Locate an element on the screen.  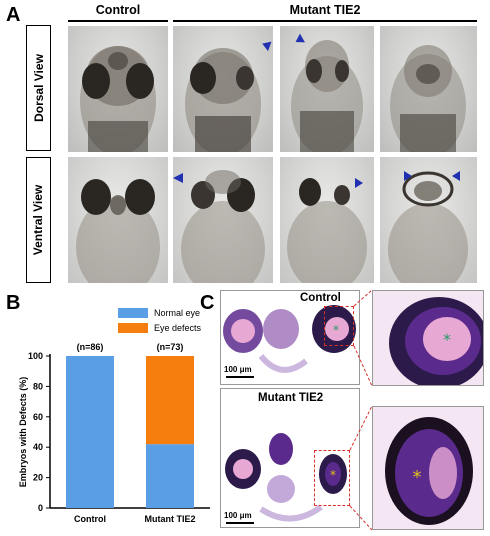
legend-label-defect: Eye defects is located at coordinates (178, 328).